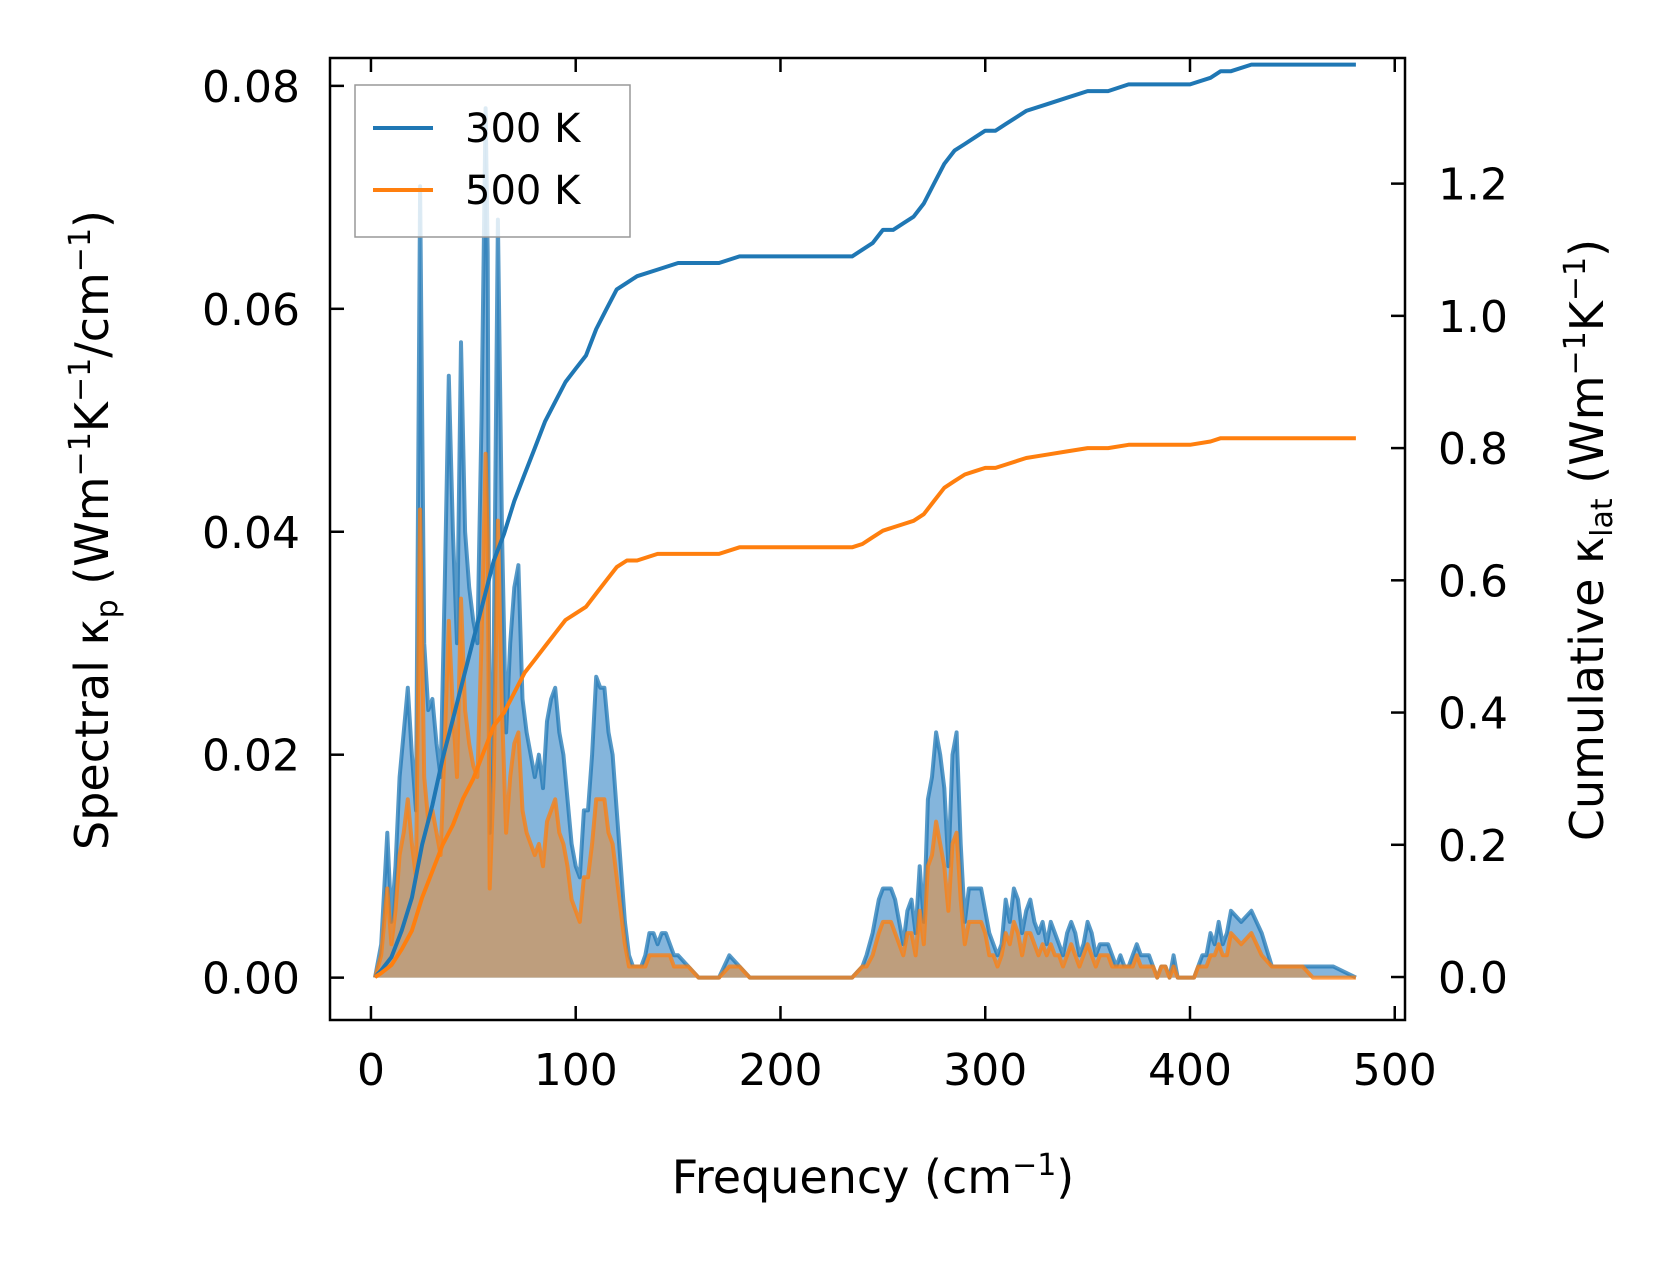  I want to click on legend-box, so click(492, 161).